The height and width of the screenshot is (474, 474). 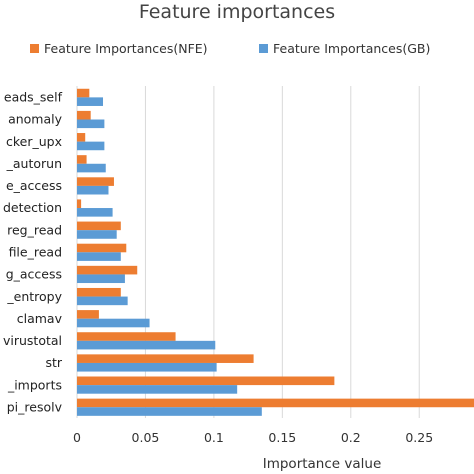 I want to click on category-label: virustotal, so click(x=32, y=340).